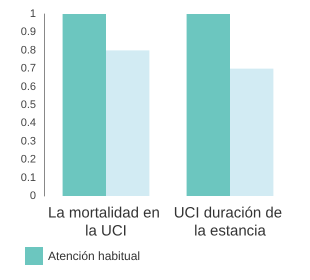 Image resolution: width=310 pixels, height=280 pixels. What do you see at coordinates (106, 222) in the screenshot?
I see `x-tick-label: La mortalidad en la UCI` at bounding box center [106, 222].